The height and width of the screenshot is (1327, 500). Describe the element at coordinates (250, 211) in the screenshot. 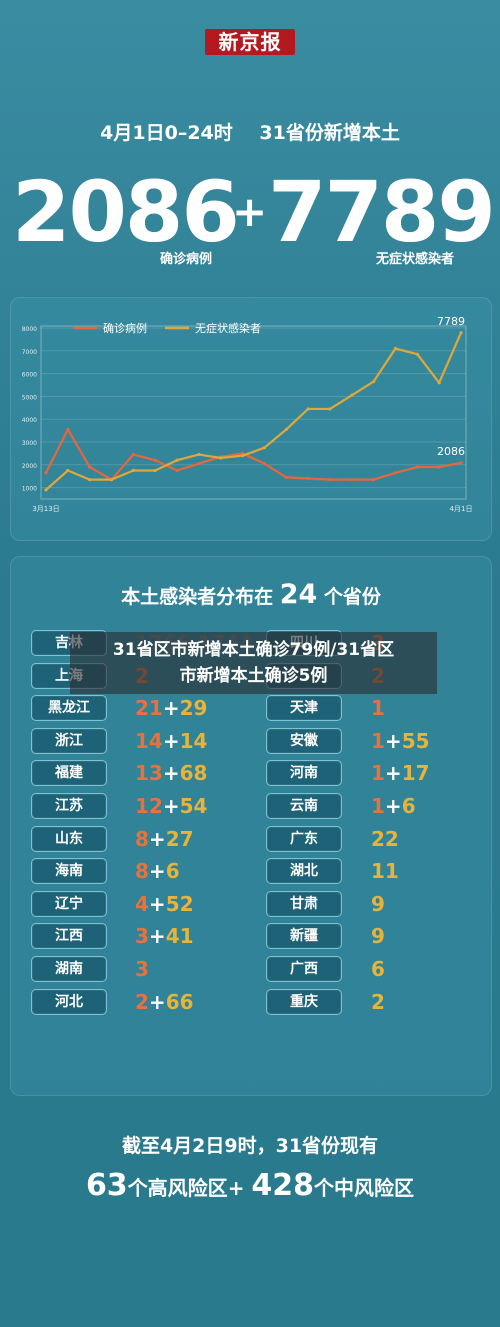

I see `totals-plus: +` at that location.